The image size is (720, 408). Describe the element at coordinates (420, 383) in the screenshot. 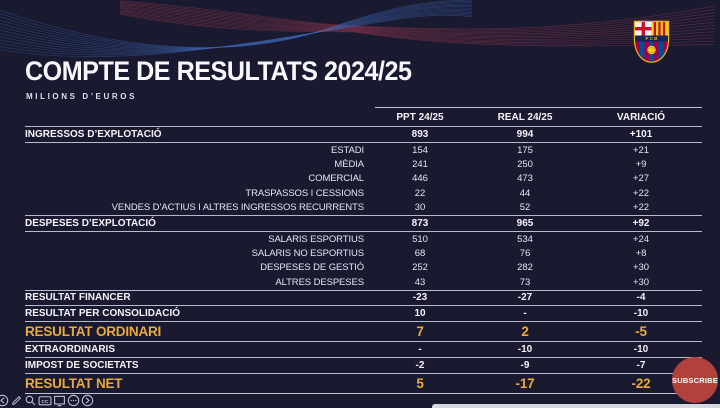

I see `cell-ppt: 5` at that location.